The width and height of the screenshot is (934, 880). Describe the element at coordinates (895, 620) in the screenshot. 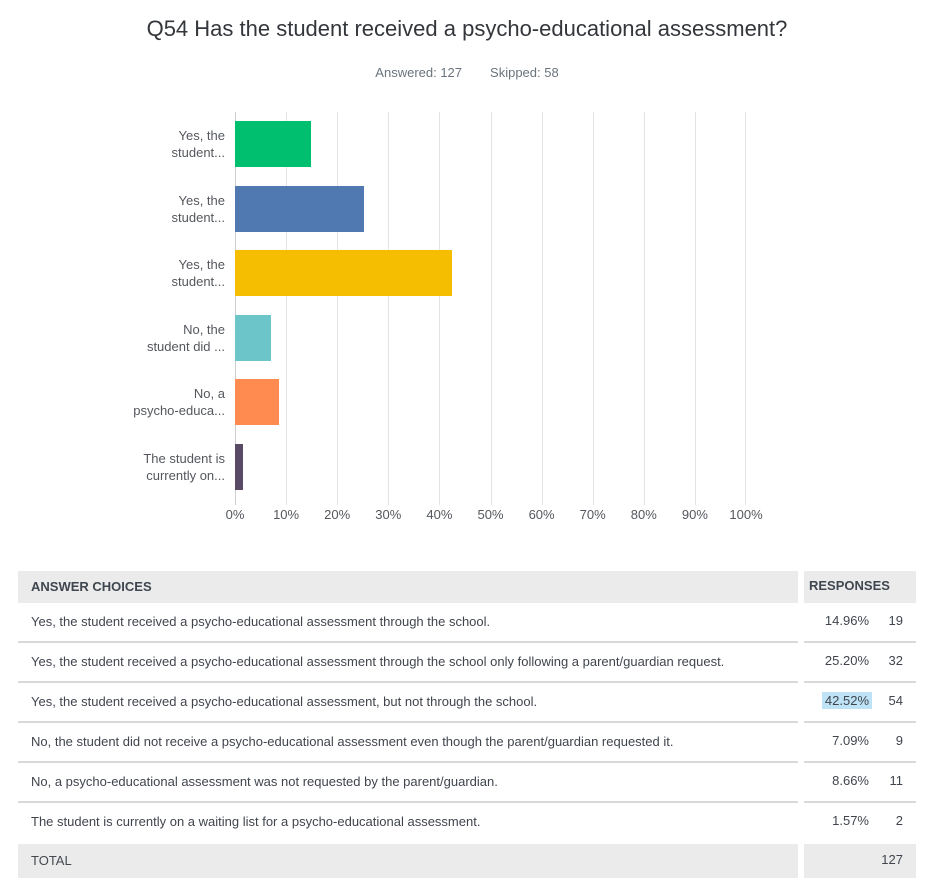

I see `response-count: 19` at that location.